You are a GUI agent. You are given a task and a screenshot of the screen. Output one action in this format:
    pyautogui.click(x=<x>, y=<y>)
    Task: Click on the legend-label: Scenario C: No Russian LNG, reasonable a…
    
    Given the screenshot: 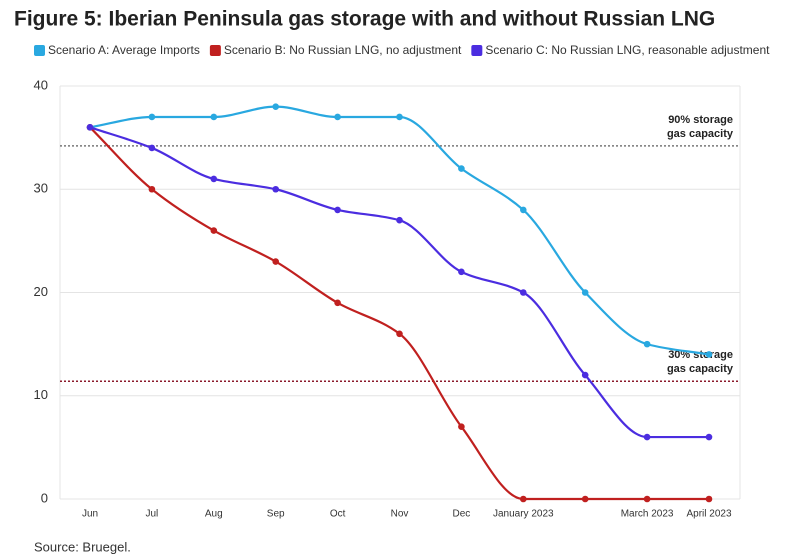 What is the action you would take?
    pyautogui.click(x=627, y=50)
    